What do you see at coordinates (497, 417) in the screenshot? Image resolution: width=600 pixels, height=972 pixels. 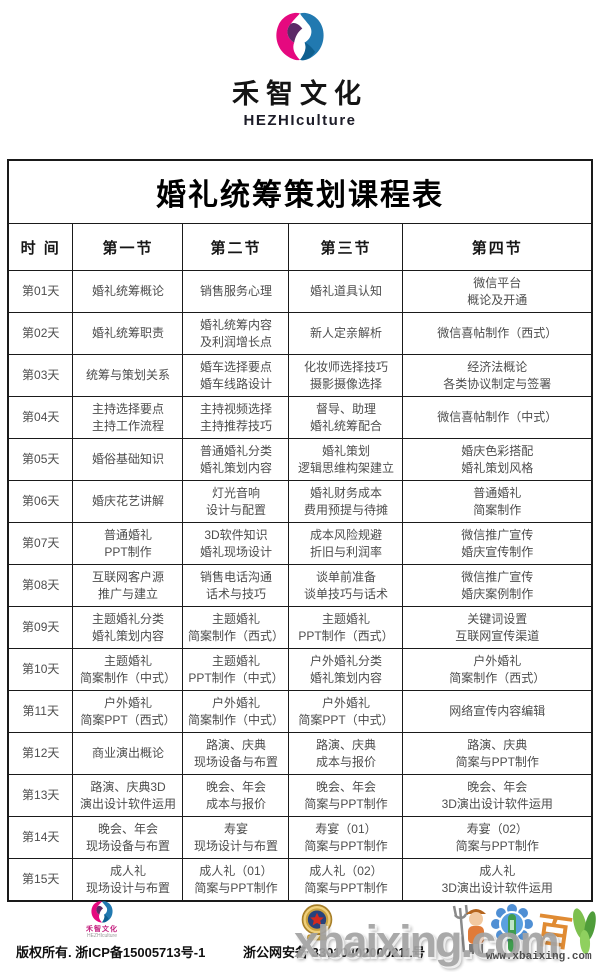 I see `course-cell: 微信喜帖制作（中式）` at bounding box center [497, 417].